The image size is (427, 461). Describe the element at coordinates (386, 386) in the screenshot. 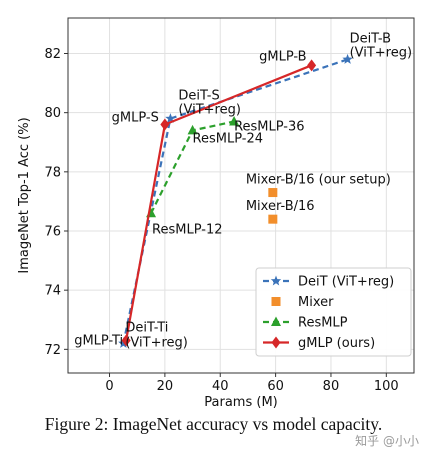

I see `x-tick-label: 100` at that location.